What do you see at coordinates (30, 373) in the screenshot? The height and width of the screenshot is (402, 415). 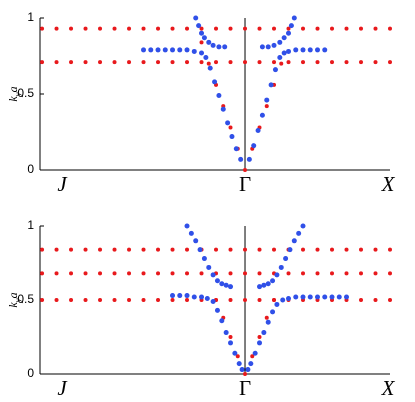 I see `y-tick-label: 0` at bounding box center [30, 373].